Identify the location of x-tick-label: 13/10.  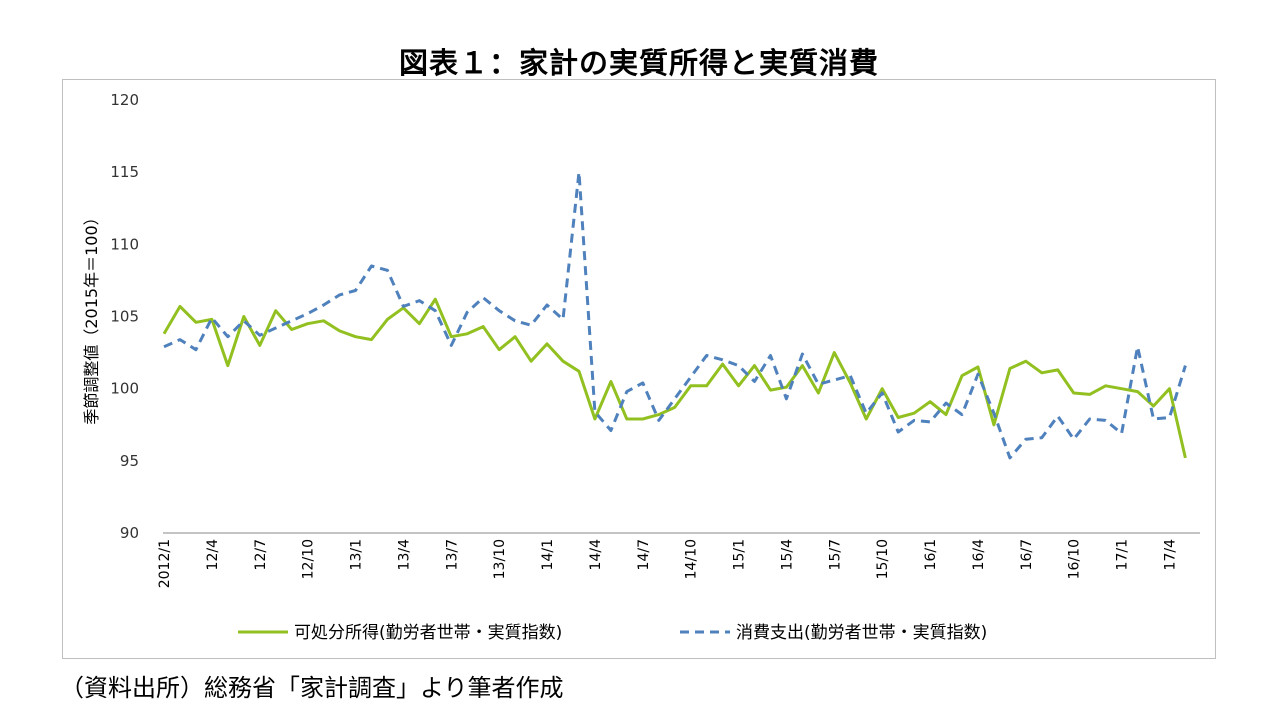
(500, 559).